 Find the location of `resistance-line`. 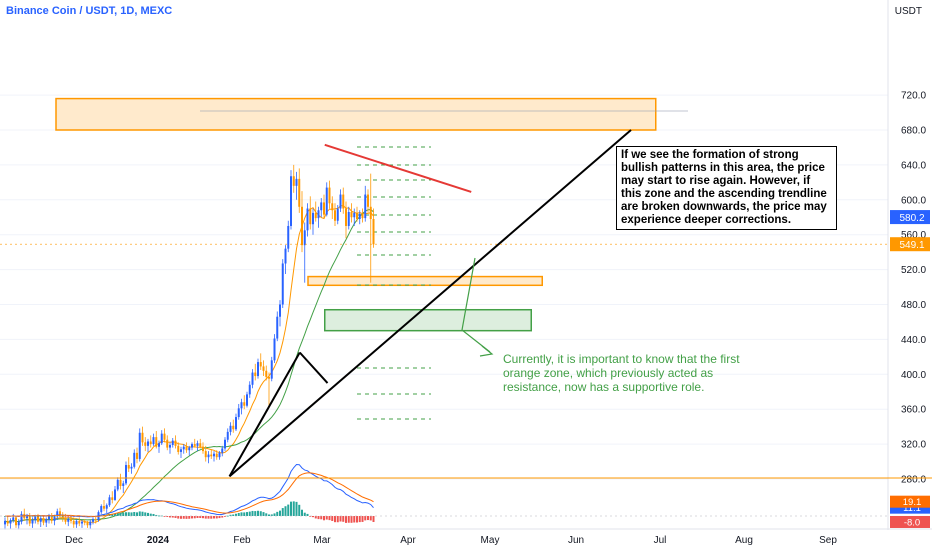

resistance-line is located at coordinates (398, 168).